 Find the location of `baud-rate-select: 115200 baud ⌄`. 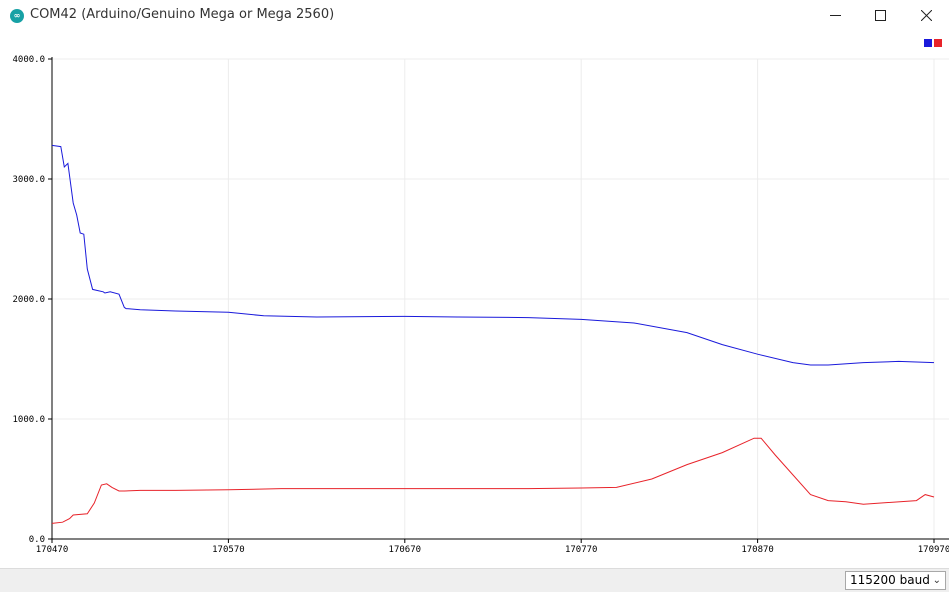

baud-rate-select: 115200 baud ⌄ is located at coordinates (895, 580).